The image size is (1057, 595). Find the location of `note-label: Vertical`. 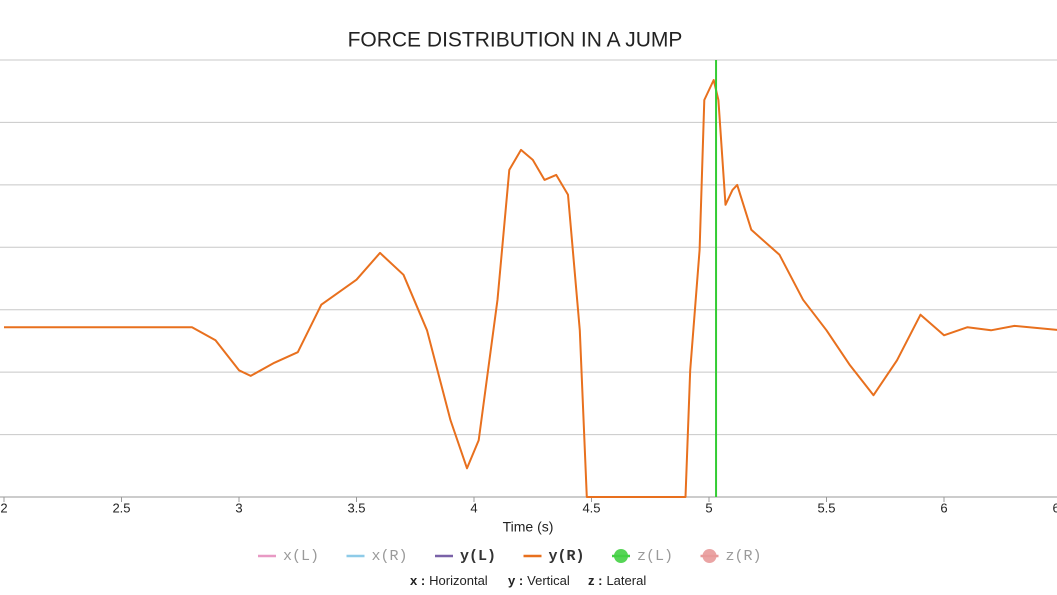

note-label: Vertical is located at coordinates (548, 580).